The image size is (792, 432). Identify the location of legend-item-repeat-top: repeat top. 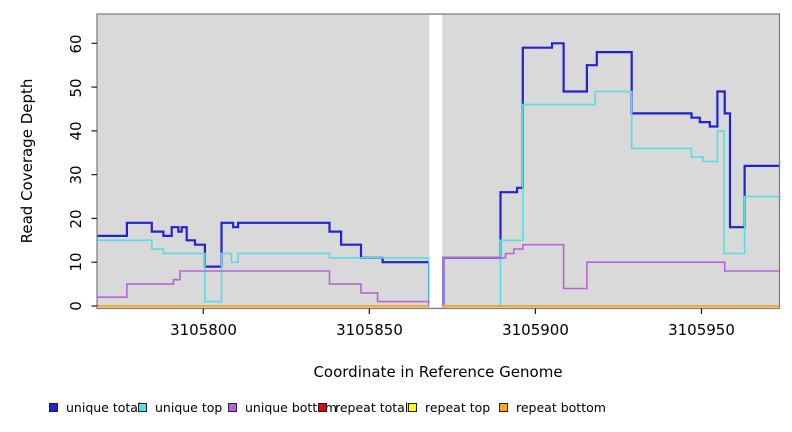
(449, 407).